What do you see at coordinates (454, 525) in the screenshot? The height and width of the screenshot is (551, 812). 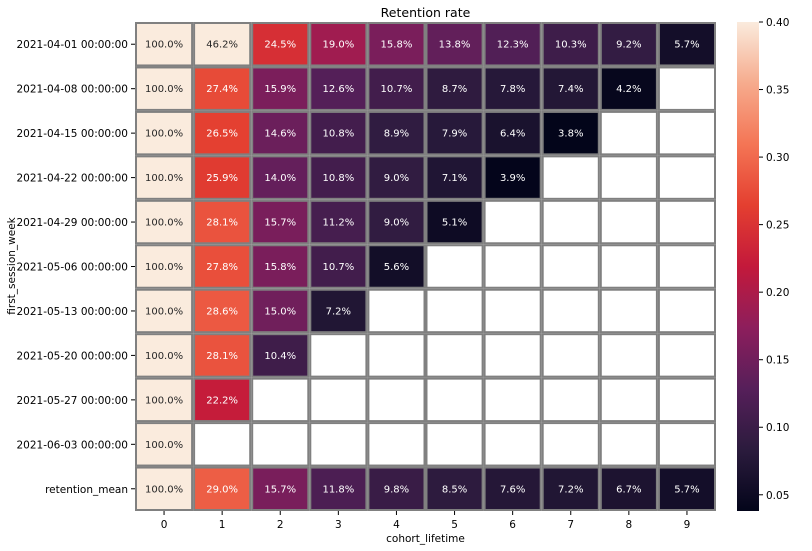 I see `x-tick-label: 5` at bounding box center [454, 525].